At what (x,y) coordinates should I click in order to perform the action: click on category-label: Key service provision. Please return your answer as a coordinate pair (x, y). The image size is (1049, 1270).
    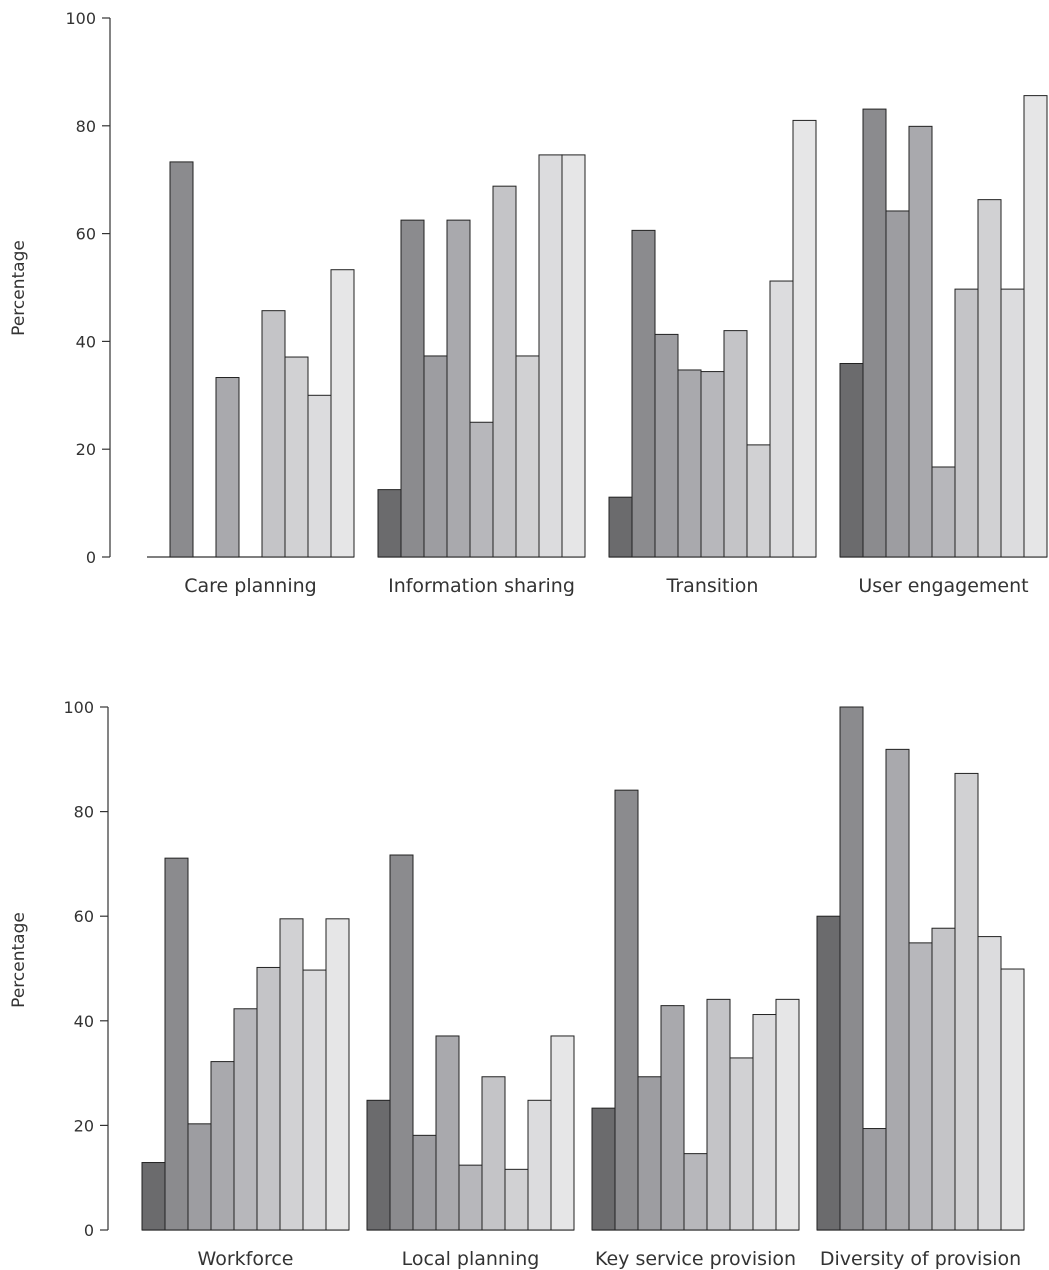
    Looking at the image, I should click on (695, 1259).